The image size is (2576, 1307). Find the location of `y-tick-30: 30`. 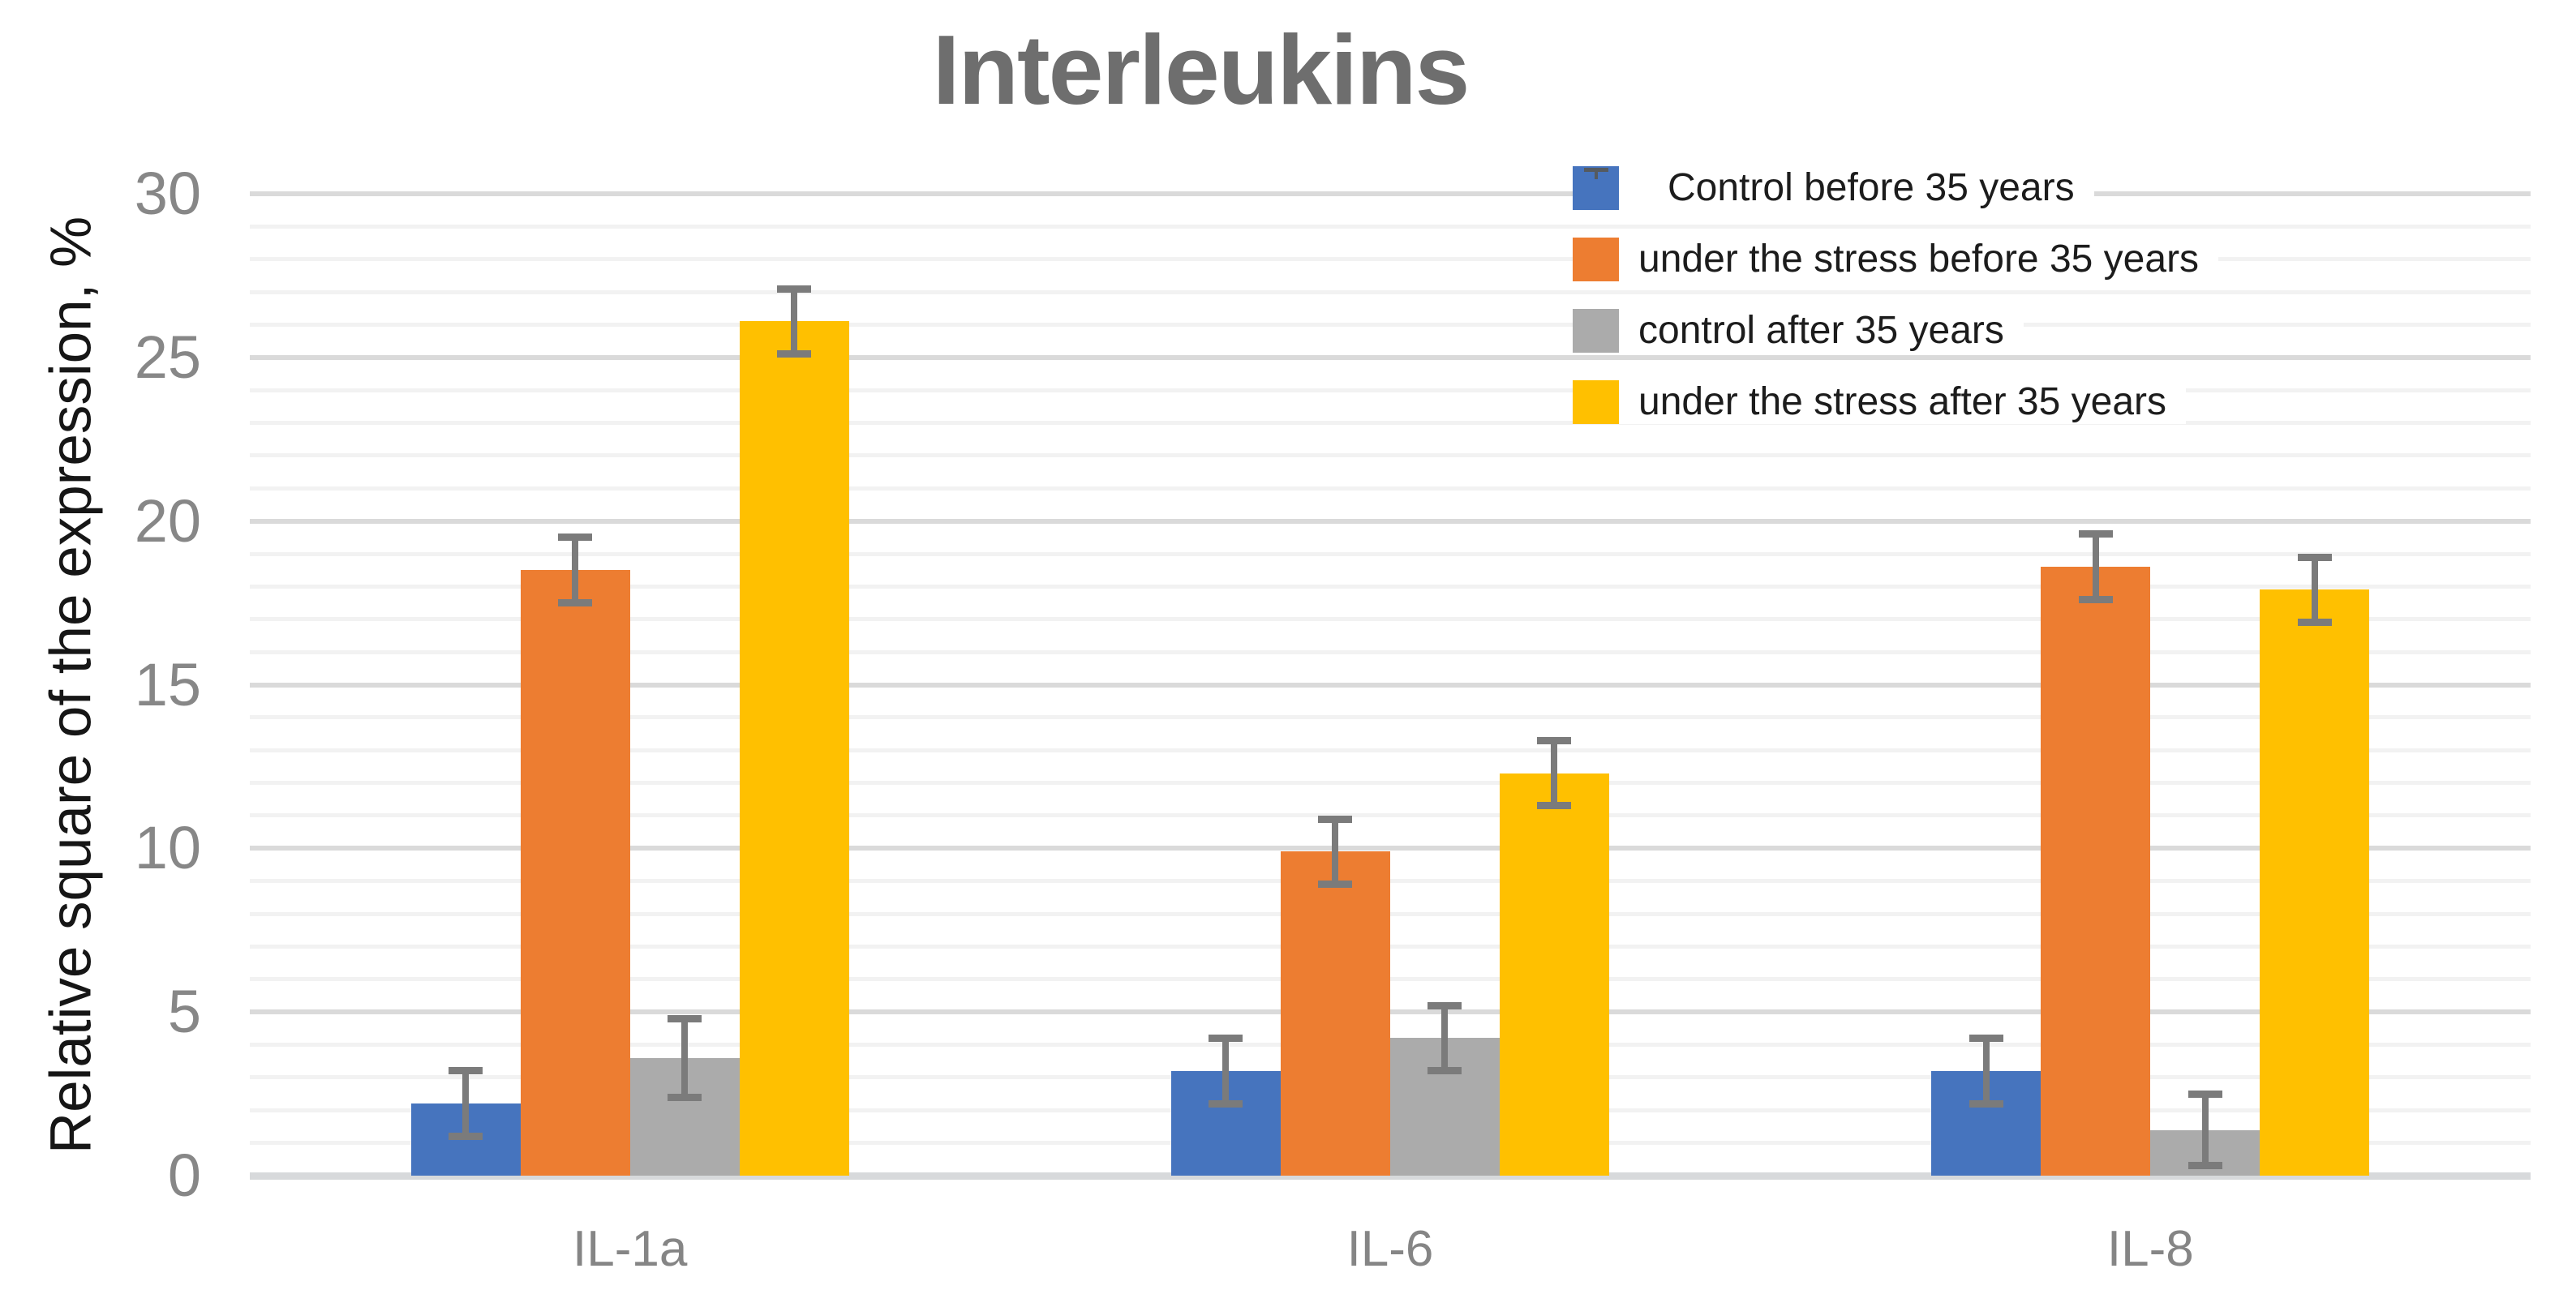

y-tick-30: 30 is located at coordinates (167, 193).